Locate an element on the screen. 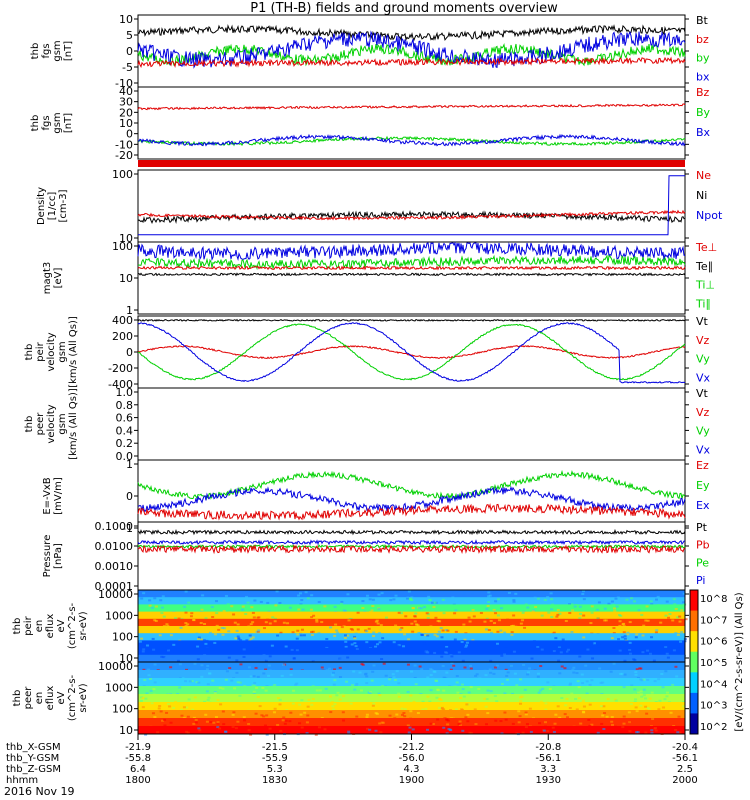  efield-legend-2: Ex is located at coordinates (703, 505).